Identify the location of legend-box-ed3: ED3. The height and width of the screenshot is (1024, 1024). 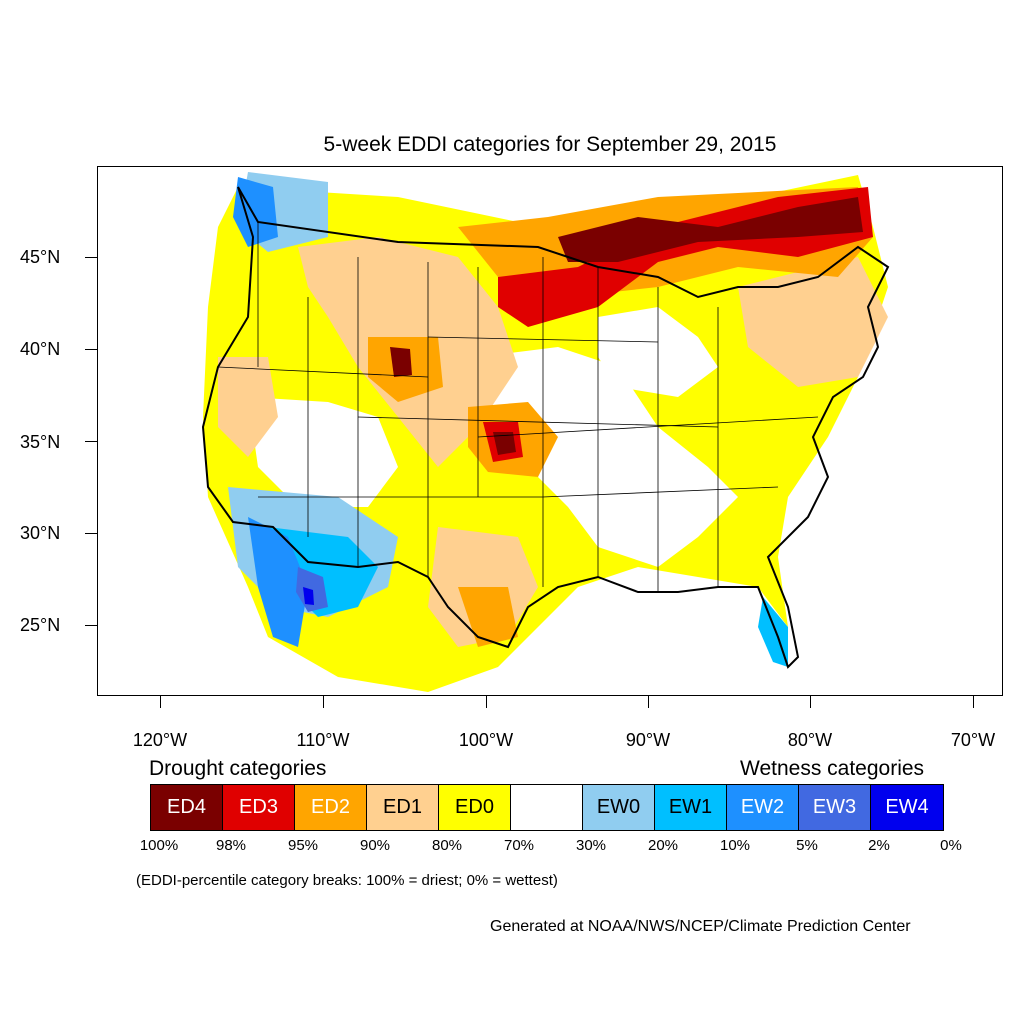
(259, 807).